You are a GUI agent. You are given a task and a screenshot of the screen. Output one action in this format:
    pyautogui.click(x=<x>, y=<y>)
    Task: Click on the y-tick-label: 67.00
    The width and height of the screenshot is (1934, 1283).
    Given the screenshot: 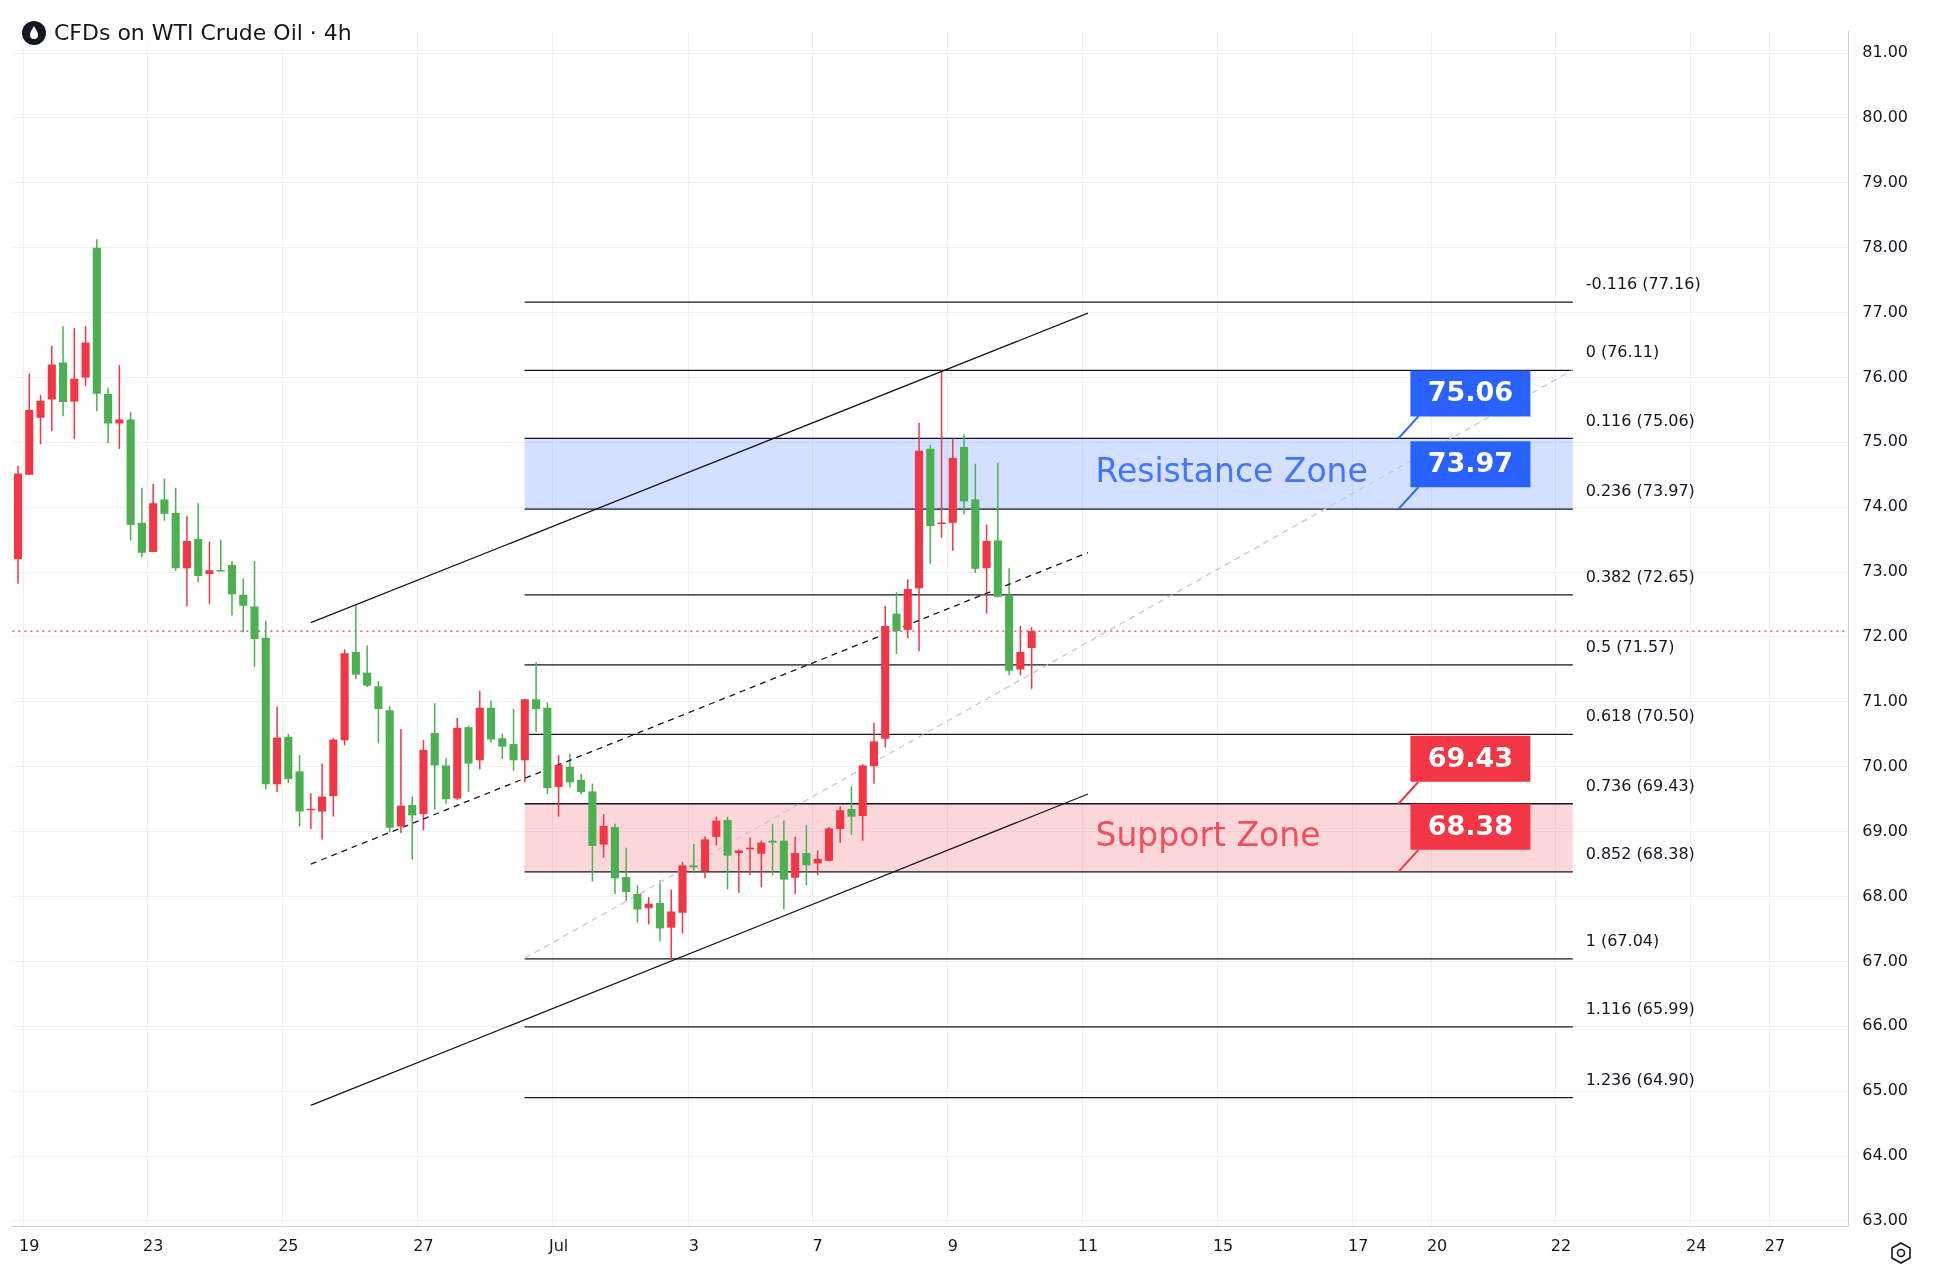 What is the action you would take?
    pyautogui.click(x=1885, y=960)
    